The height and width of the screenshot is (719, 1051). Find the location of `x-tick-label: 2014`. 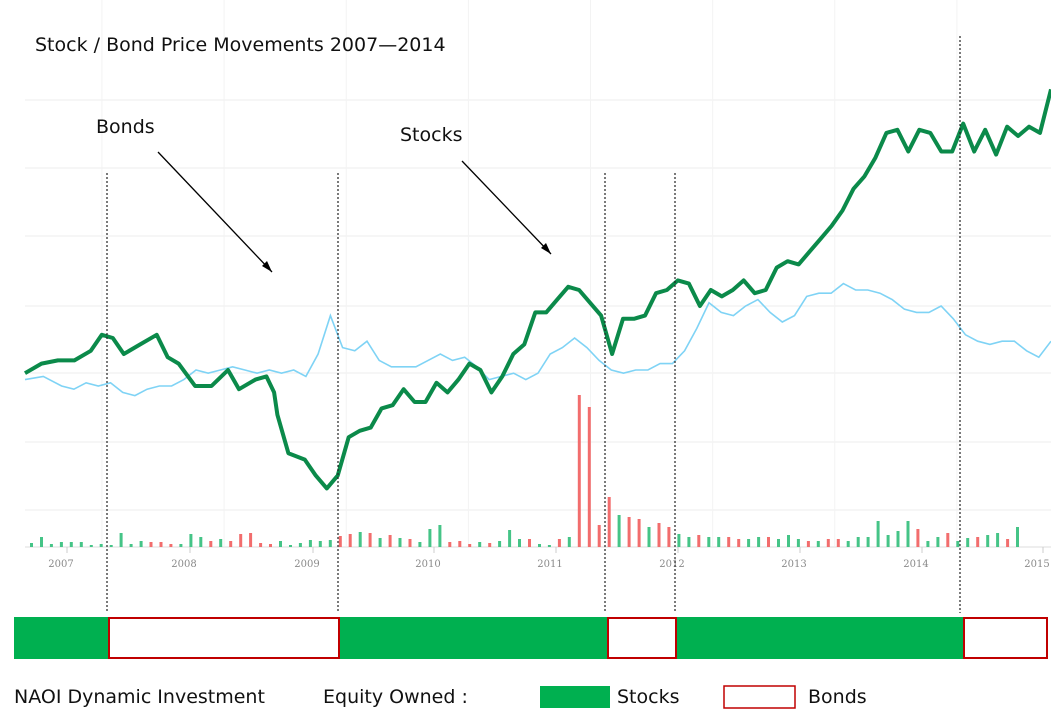

x-tick-label: 2014 is located at coordinates (915, 564).